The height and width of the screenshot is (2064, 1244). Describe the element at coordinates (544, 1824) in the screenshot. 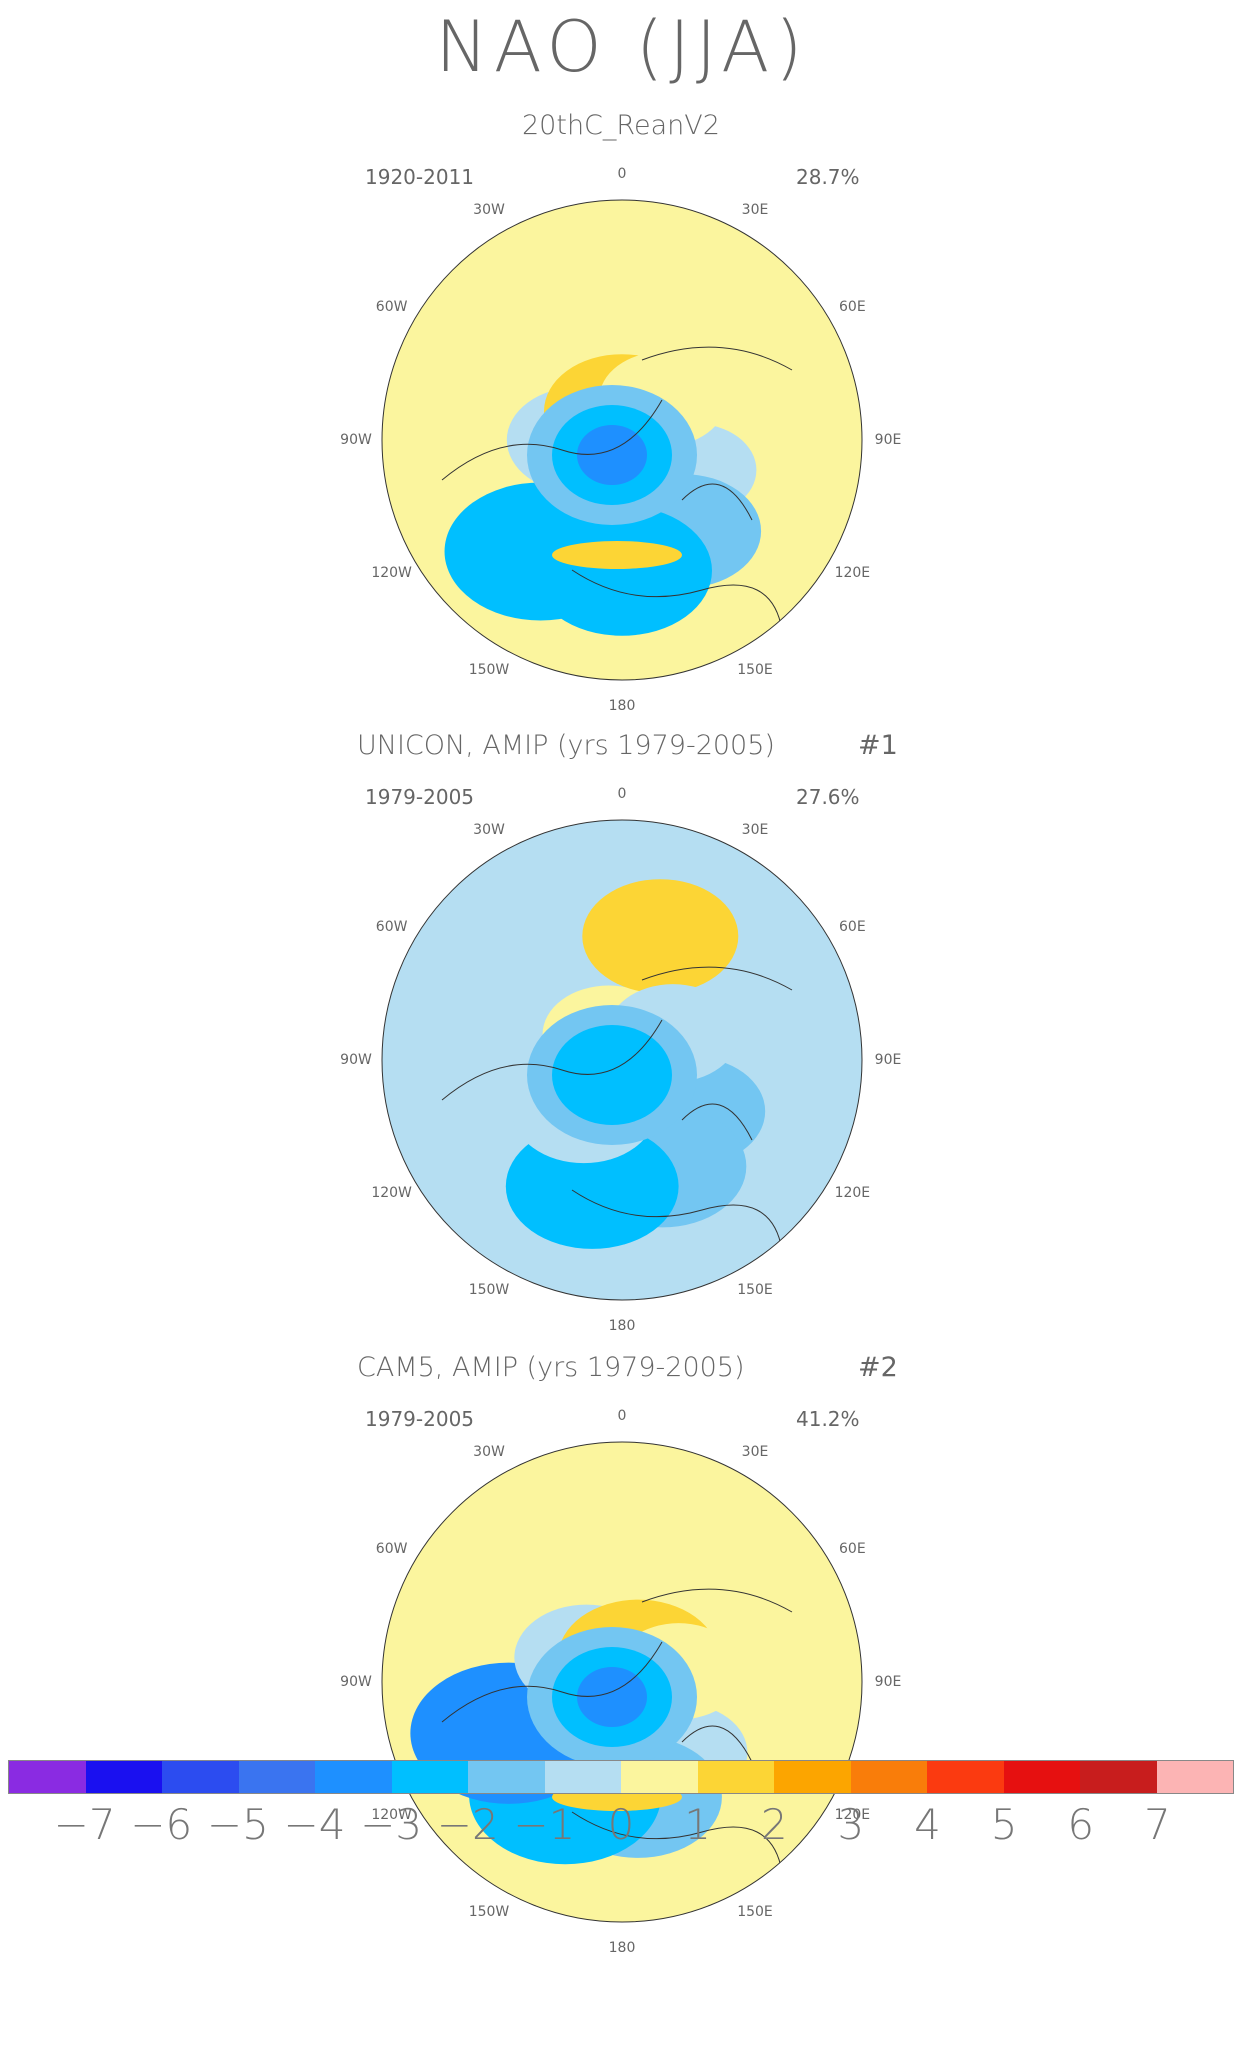

I see `colorbar-tick-label: −1` at that location.